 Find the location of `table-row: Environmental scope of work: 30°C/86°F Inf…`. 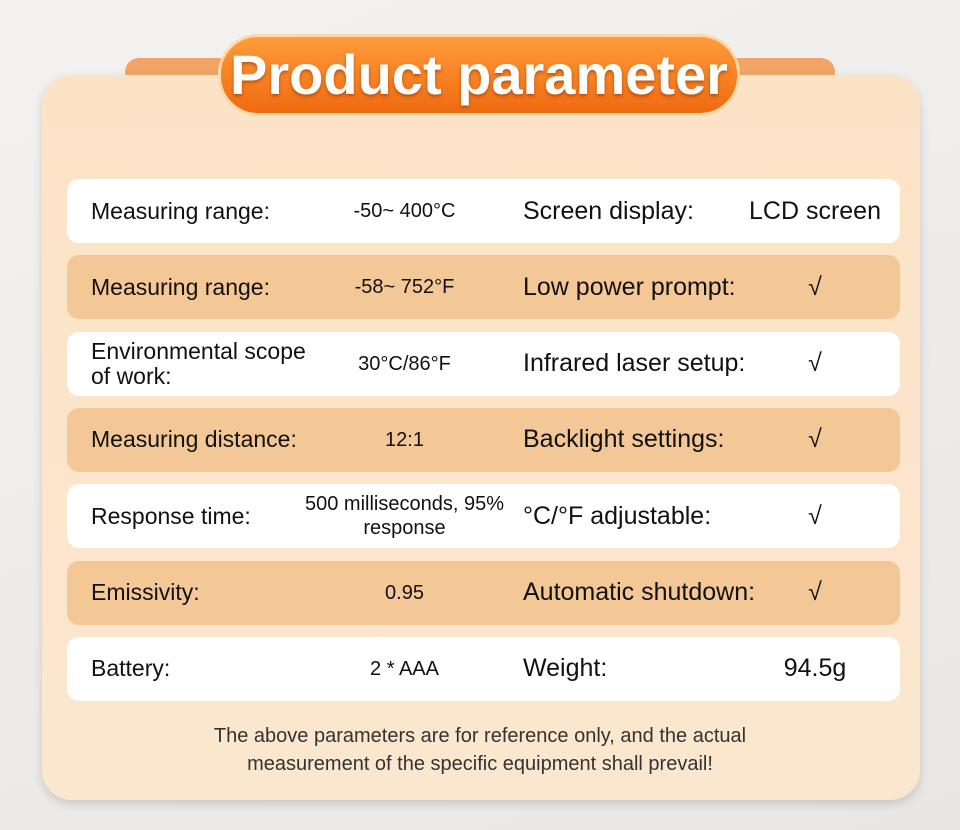

table-row: Environmental scope of work: 30°C/86°F Inf… is located at coordinates (483, 363).